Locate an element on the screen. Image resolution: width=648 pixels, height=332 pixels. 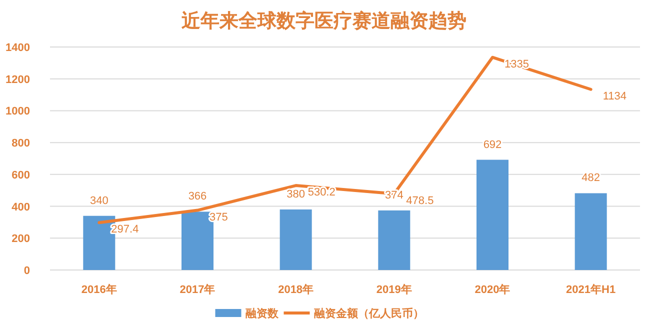
x-tick-label: 2016年 is located at coordinates (99, 289).